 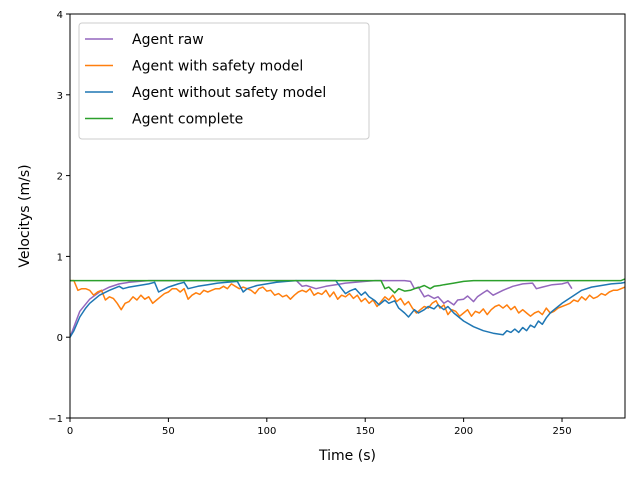 What do you see at coordinates (365, 431) in the screenshot?
I see `x-tick-label: 150` at bounding box center [365, 431].